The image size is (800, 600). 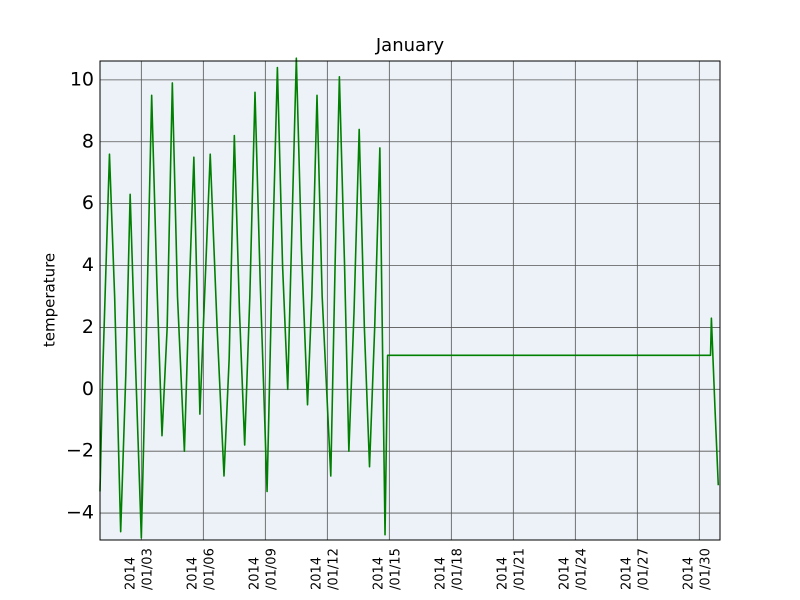 I want to click on x-tick-label: 2014/01/18, so click(x=449, y=569).